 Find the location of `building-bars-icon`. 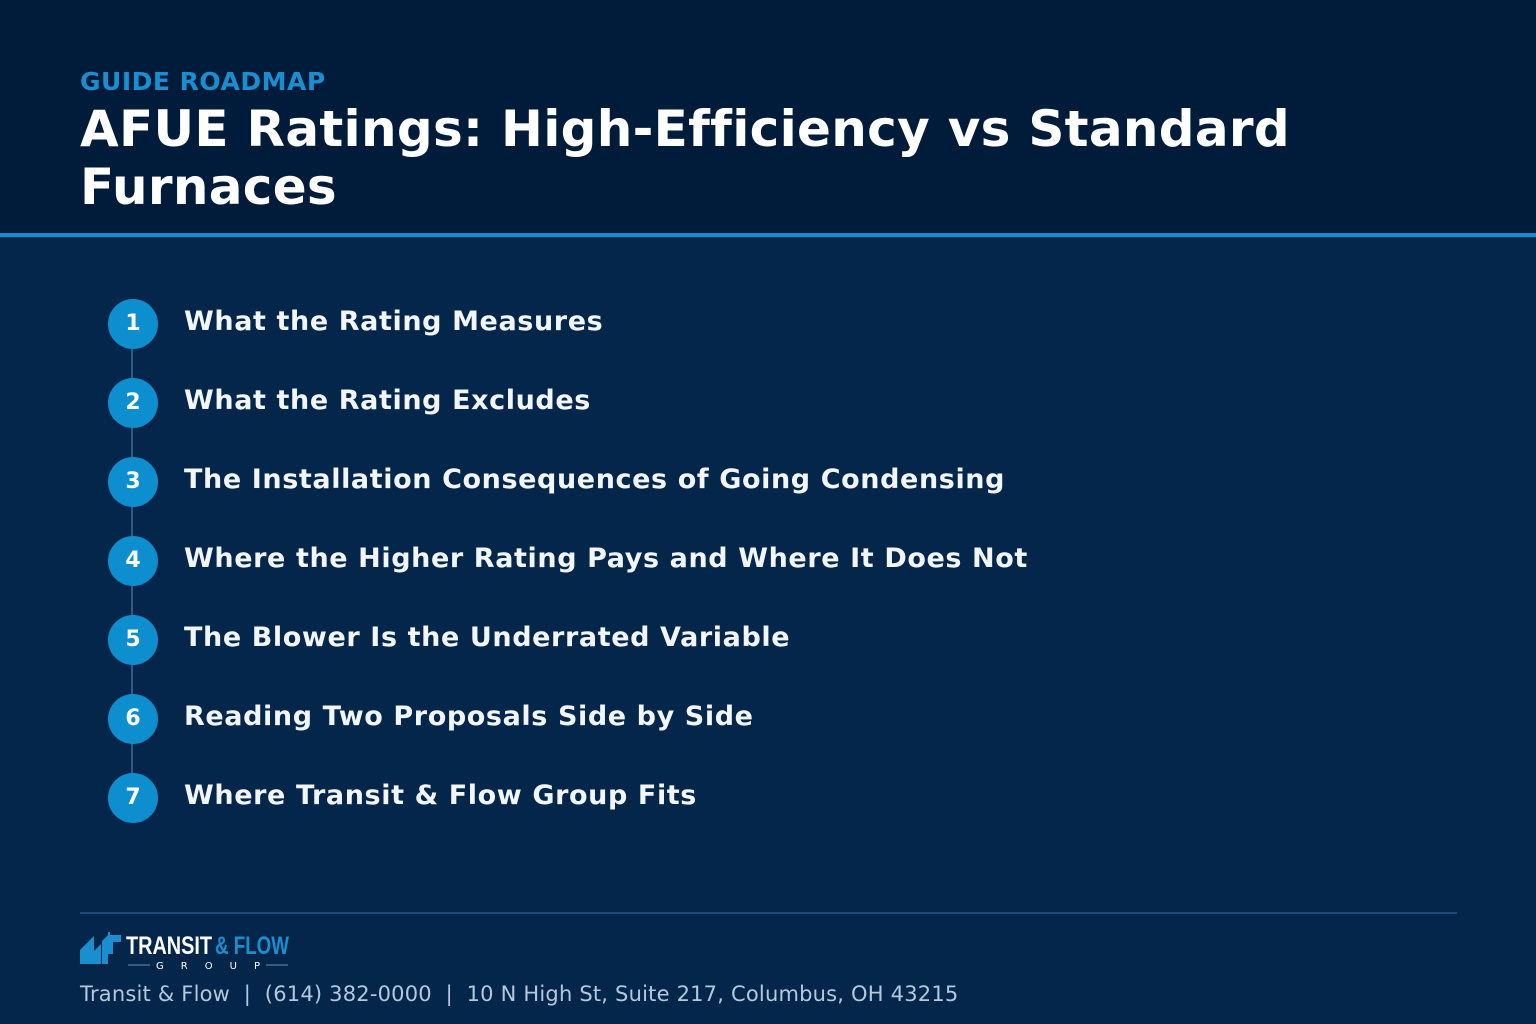

building-bars-icon is located at coordinates (100, 948).